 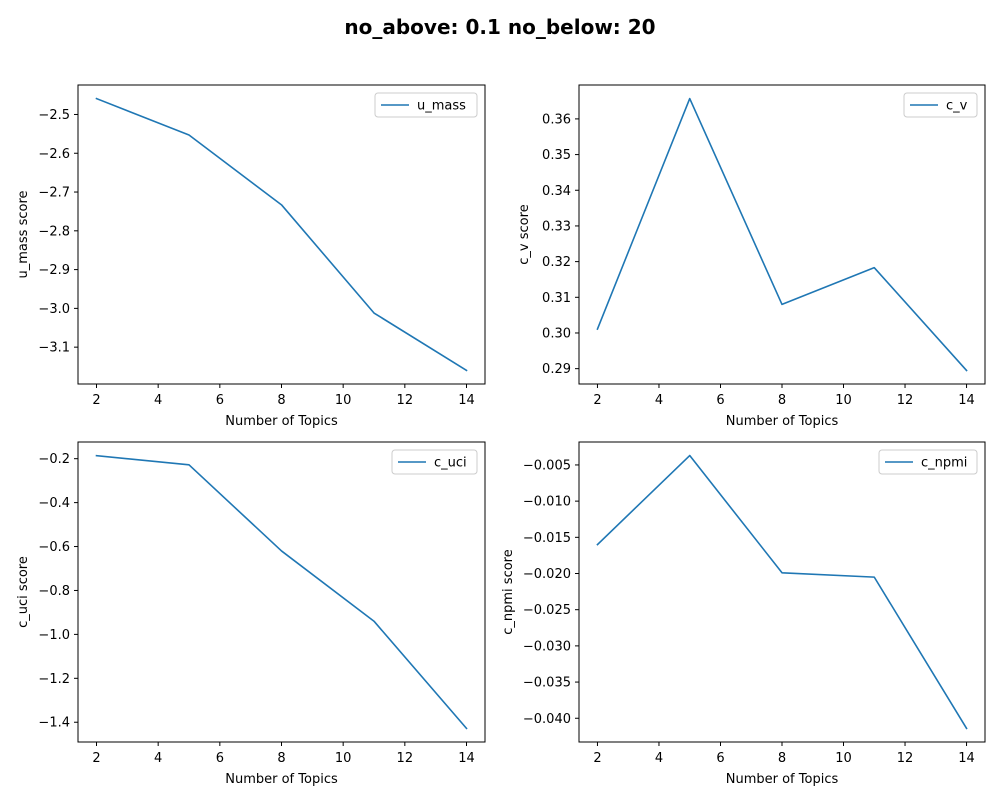 What do you see at coordinates (54, 309) in the screenshot?
I see `y-tick-label: −3.0` at bounding box center [54, 309].